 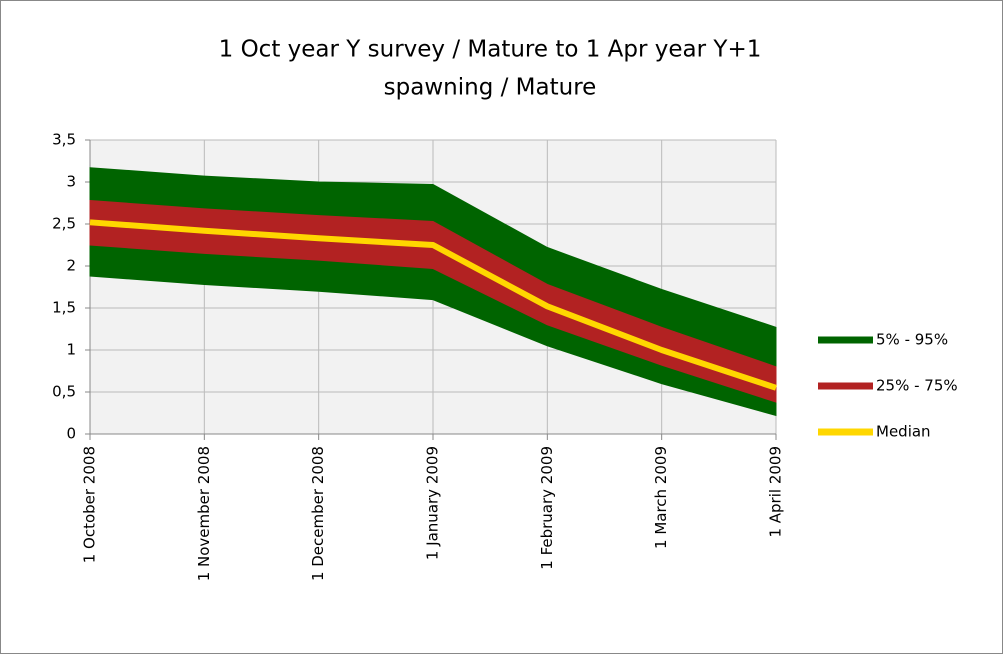 What do you see at coordinates (64, 140) in the screenshot?
I see `y-tick-label: 3,5` at bounding box center [64, 140].